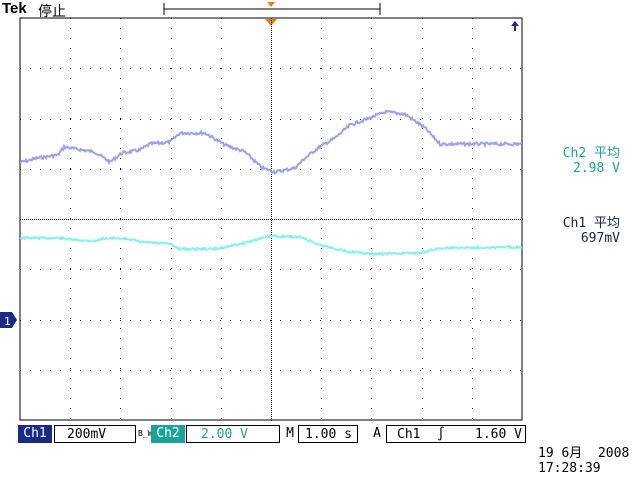 This screenshot has height=480, width=640. I want to click on bandwidth-limit-indicator: B_W, so click(145, 433).